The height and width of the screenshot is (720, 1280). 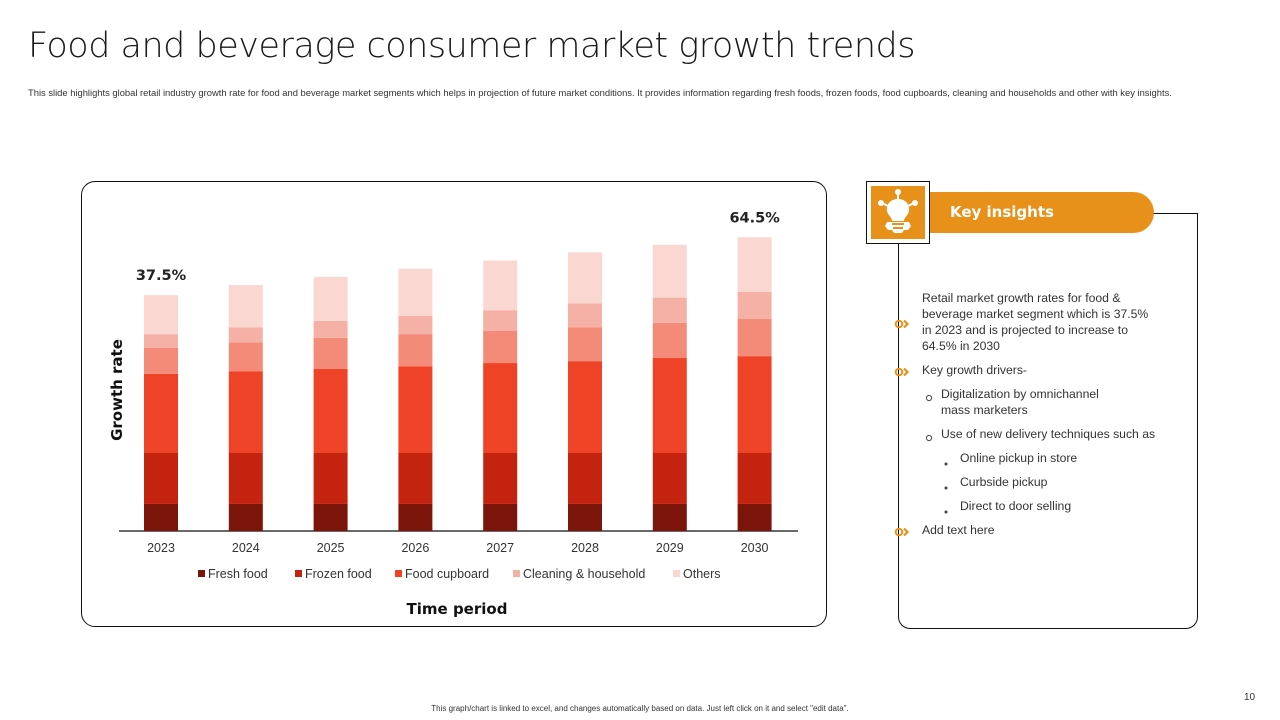 What do you see at coordinates (958, 530) in the screenshot?
I see `insight-text-line: Add text here` at bounding box center [958, 530].